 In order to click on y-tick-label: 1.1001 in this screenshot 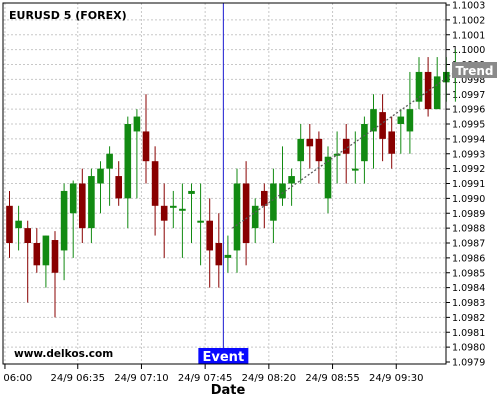, I will do `click(468, 35)`.